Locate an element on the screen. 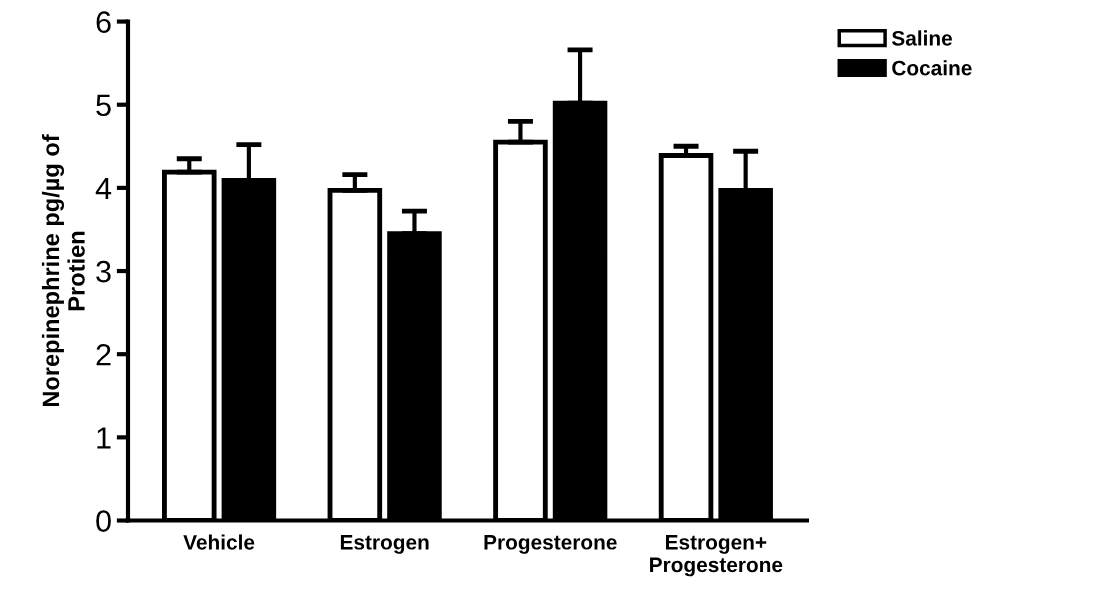 This screenshot has width=1113, height=616. legend-label: Cocaine is located at coordinates (932, 68).